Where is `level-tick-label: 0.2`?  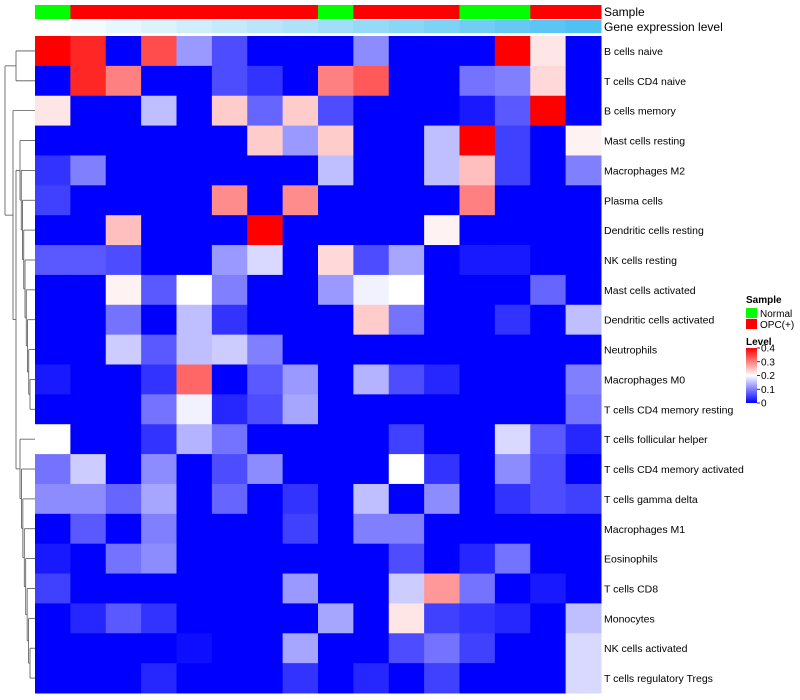
level-tick-label: 0.2 is located at coordinates (768, 376).